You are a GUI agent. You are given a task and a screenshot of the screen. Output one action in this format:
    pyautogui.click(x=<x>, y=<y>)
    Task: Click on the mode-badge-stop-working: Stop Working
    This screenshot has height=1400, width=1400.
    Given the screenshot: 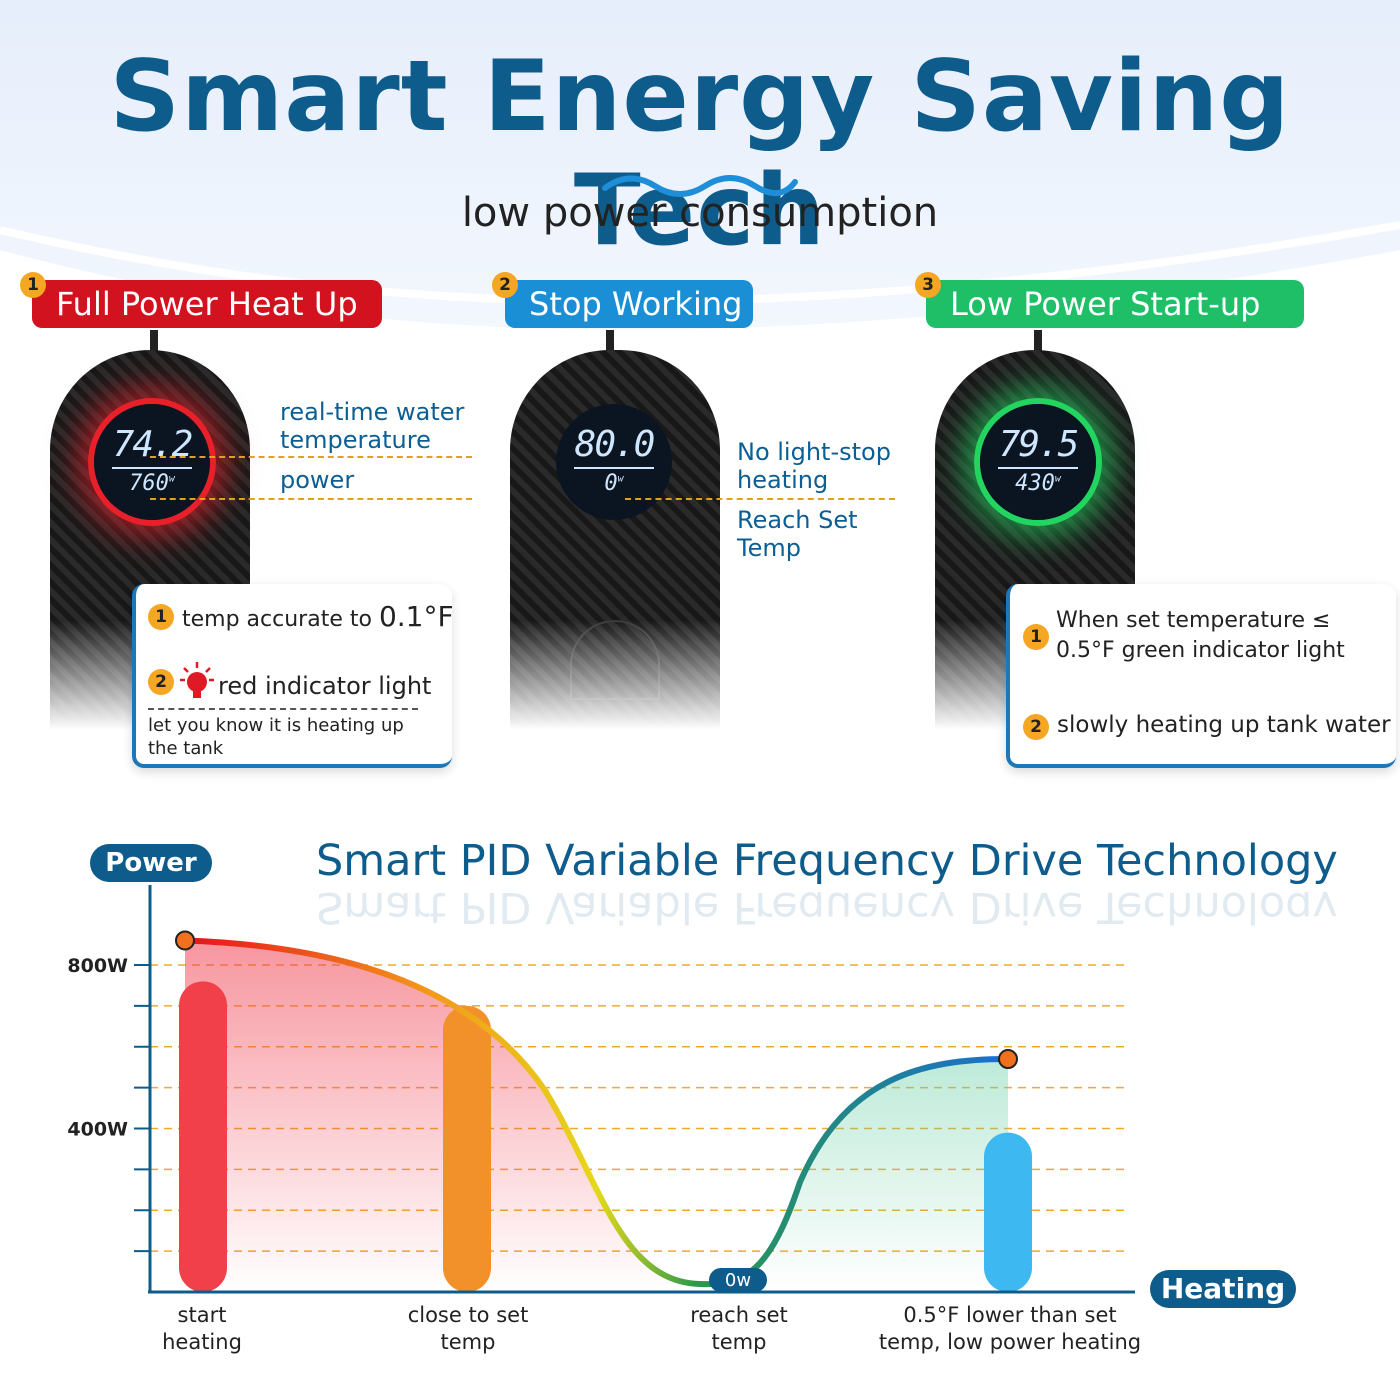 What is the action you would take?
    pyautogui.click(x=629, y=304)
    